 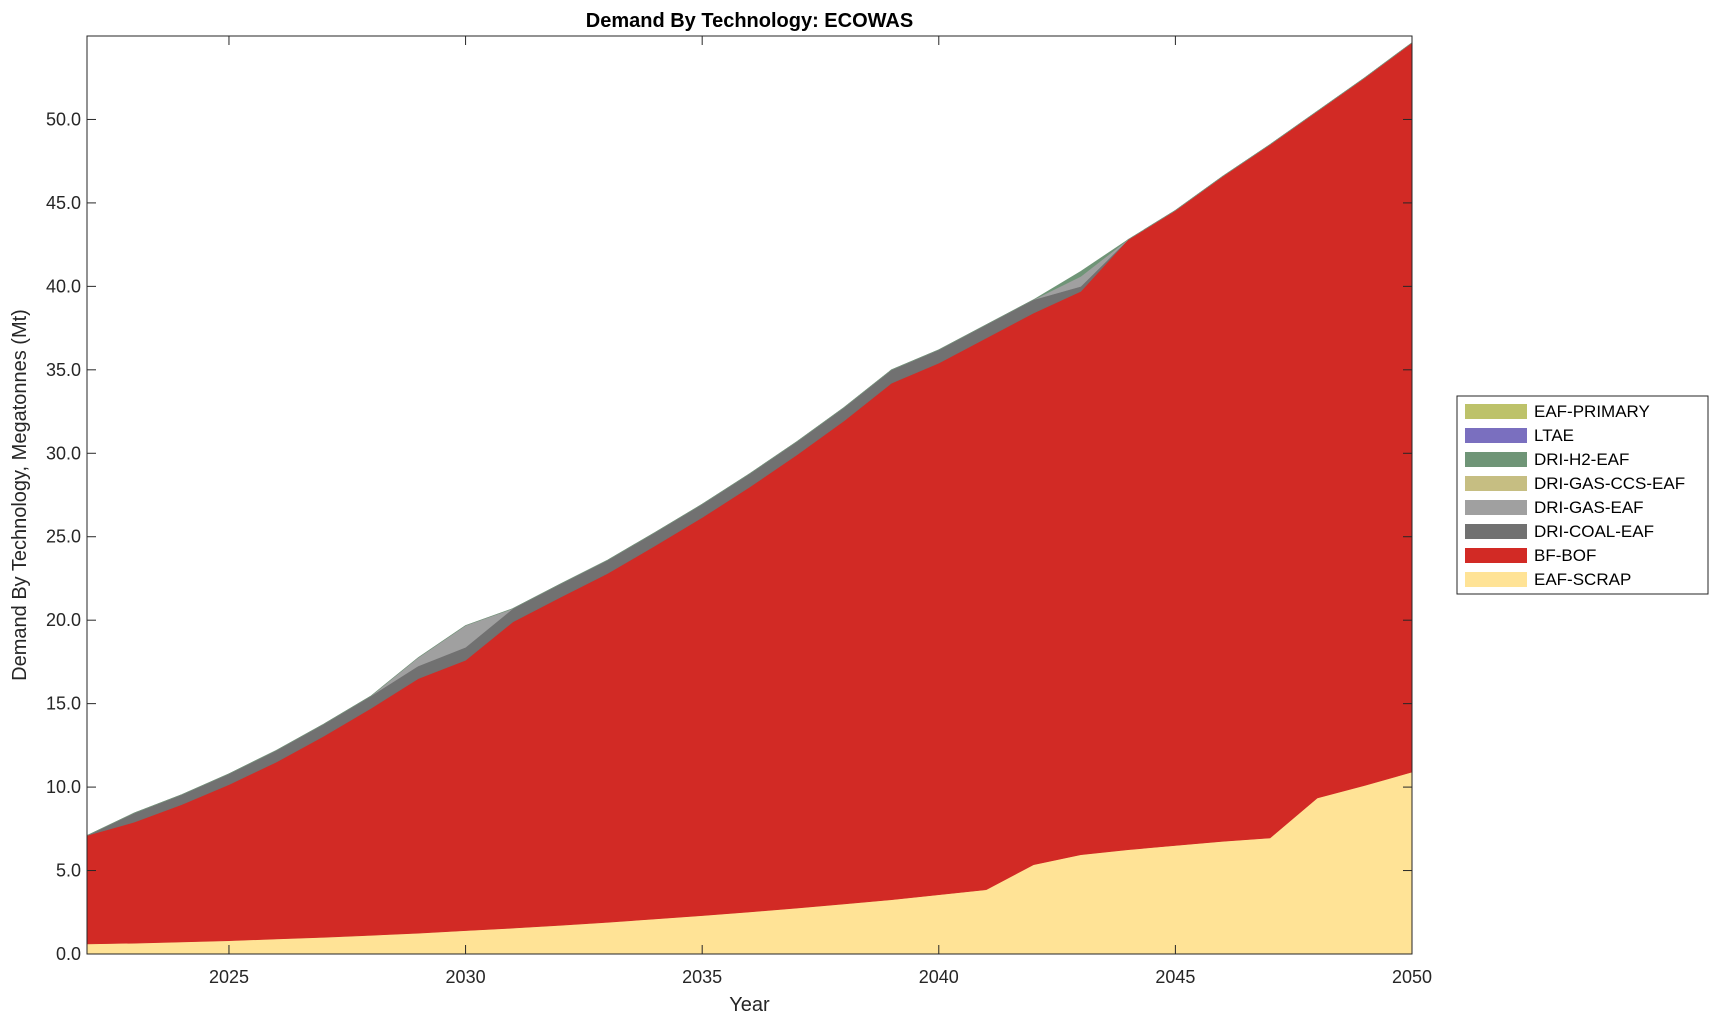 What do you see at coordinates (749, 21) in the screenshot?
I see `chart-title: Demand By Technology: ECOWAS` at bounding box center [749, 21].